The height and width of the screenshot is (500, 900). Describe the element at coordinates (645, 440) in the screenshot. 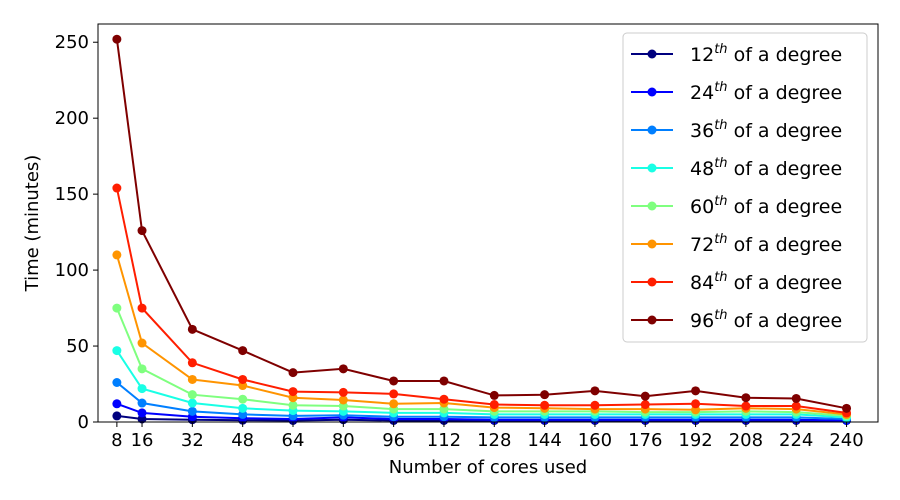

I see `x-tick-label: 176` at that location.